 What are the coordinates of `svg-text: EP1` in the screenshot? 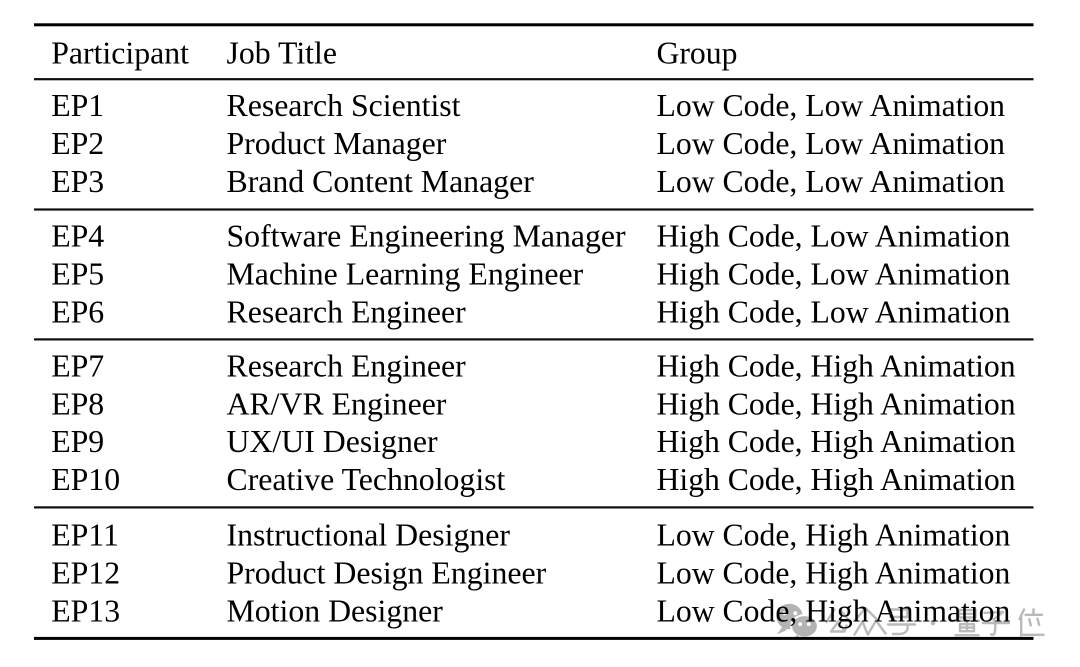 It's located at (77, 105).